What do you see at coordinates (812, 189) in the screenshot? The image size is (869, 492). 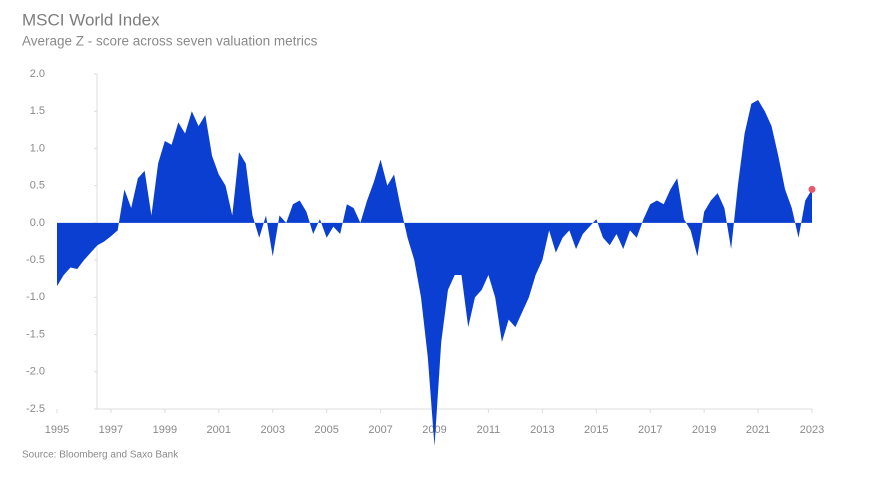 I see `last-point` at bounding box center [812, 189].